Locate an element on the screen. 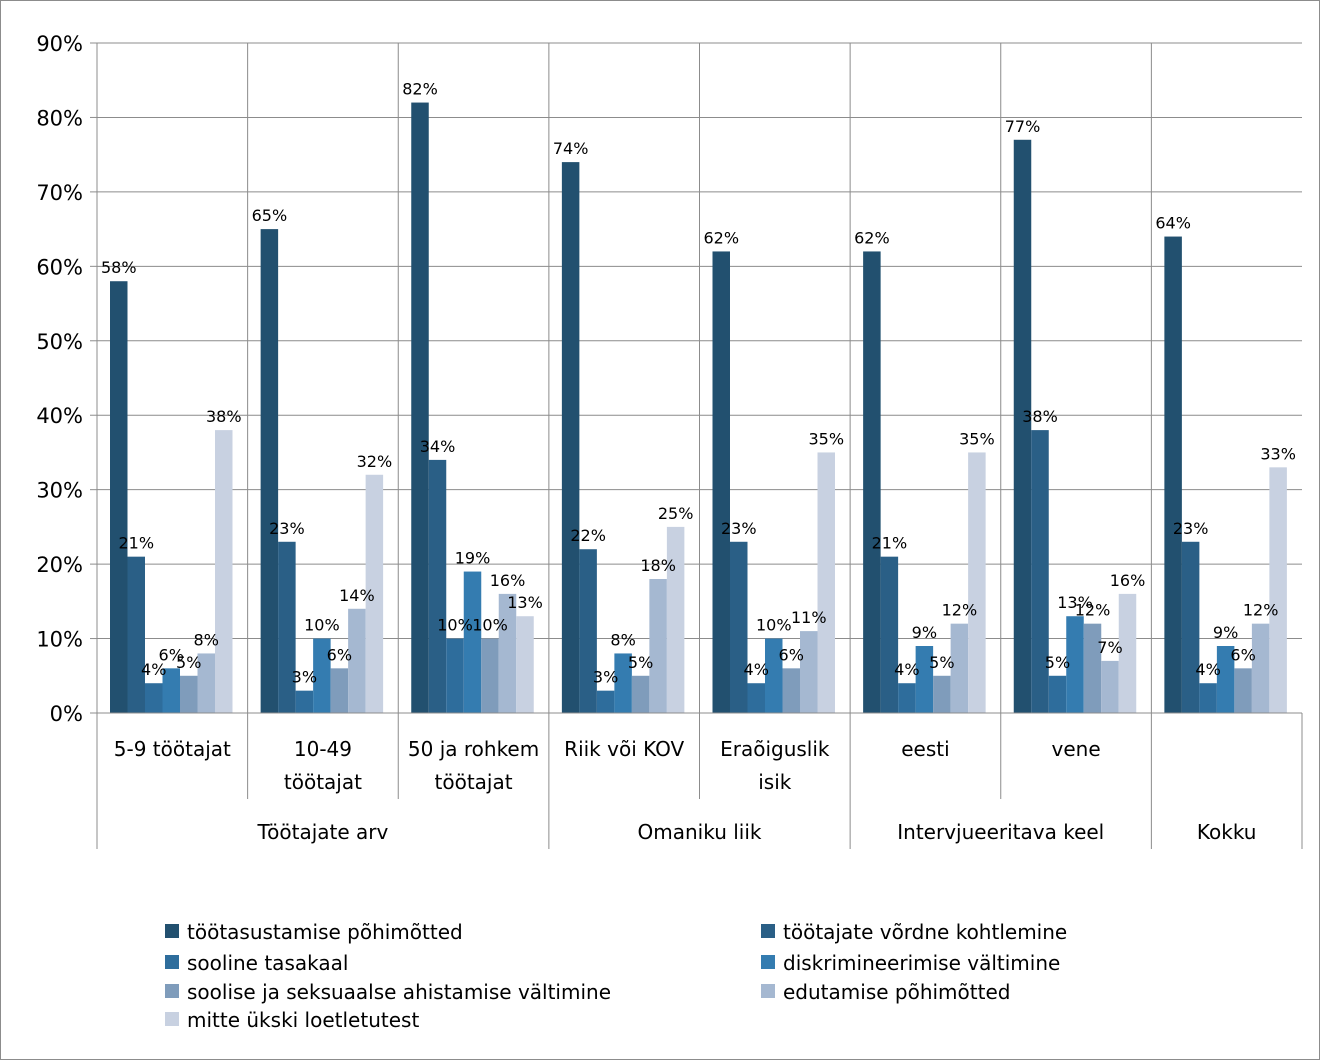 The width and height of the screenshot is (1320, 1060). data-label: 21% is located at coordinates (136, 543).